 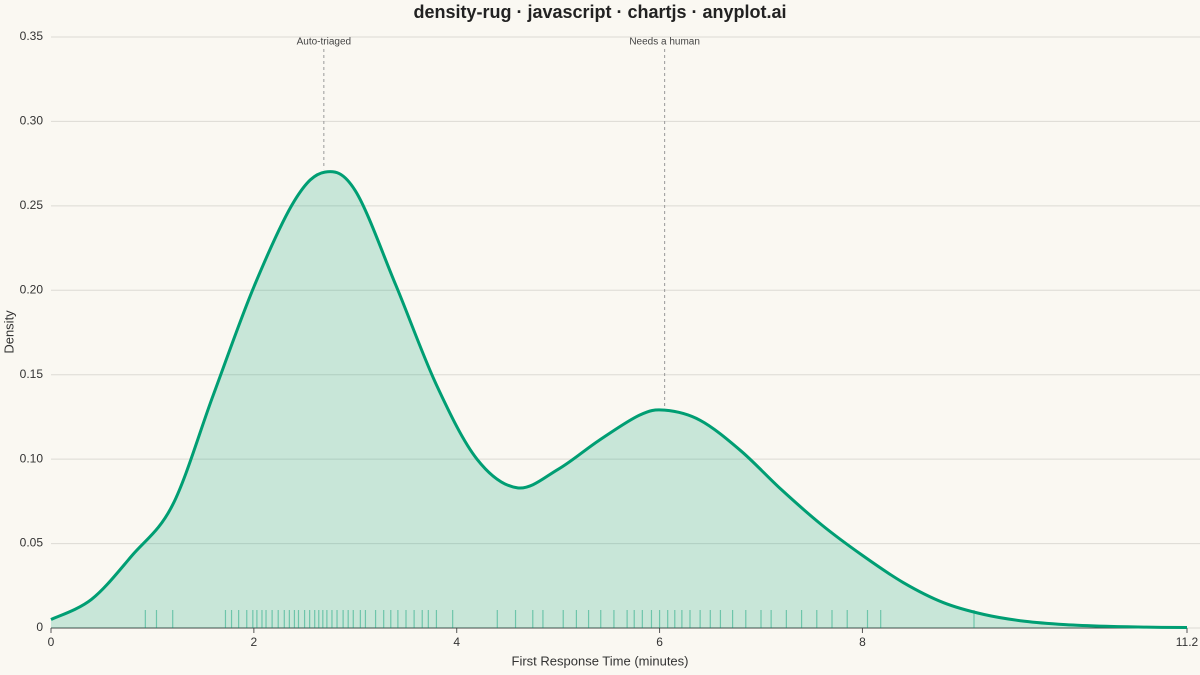 What do you see at coordinates (39, 627) in the screenshot?
I see `y-tick-label: 0` at bounding box center [39, 627].